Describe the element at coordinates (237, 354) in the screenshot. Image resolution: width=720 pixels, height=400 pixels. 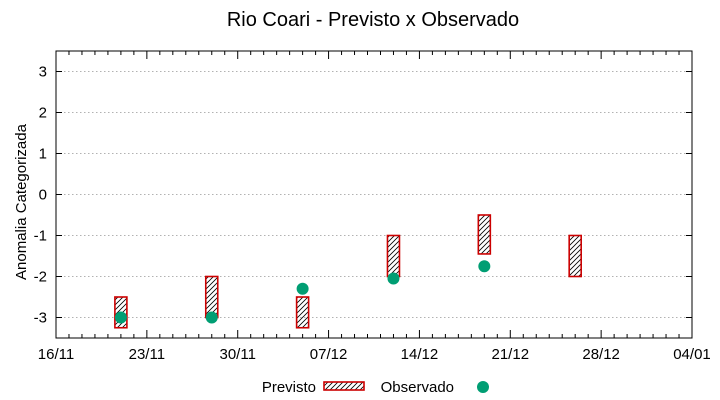
I see `x-tick-label: 30/11` at that location.